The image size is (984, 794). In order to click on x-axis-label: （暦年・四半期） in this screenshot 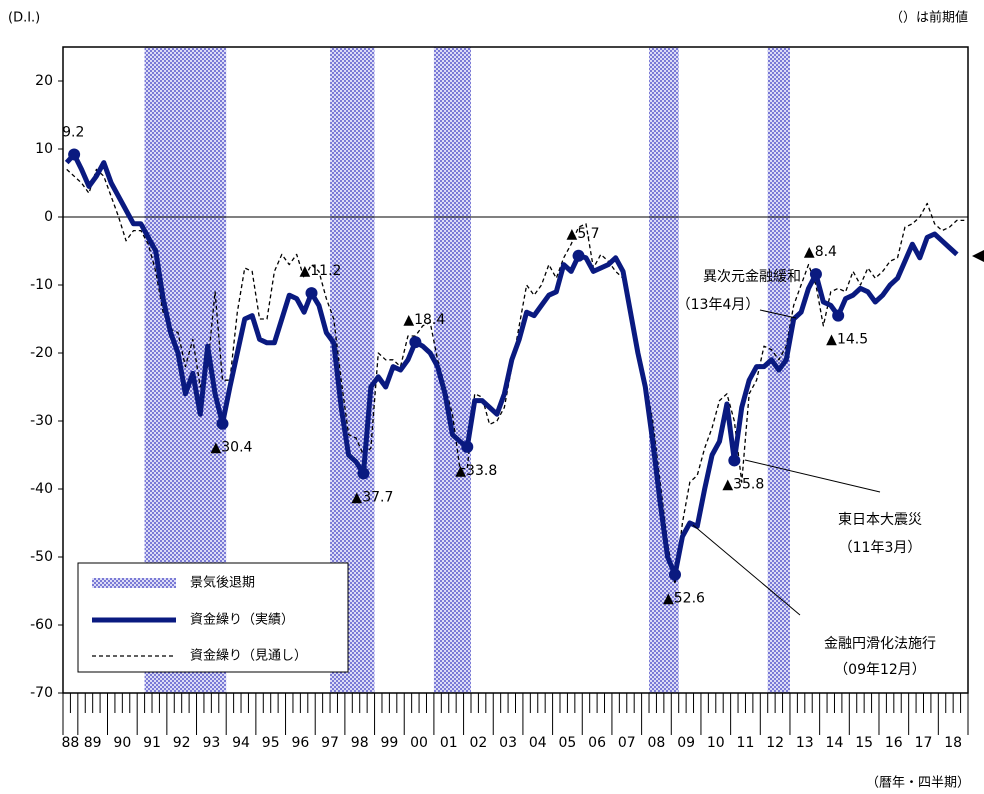, I will do `click(918, 783)`.